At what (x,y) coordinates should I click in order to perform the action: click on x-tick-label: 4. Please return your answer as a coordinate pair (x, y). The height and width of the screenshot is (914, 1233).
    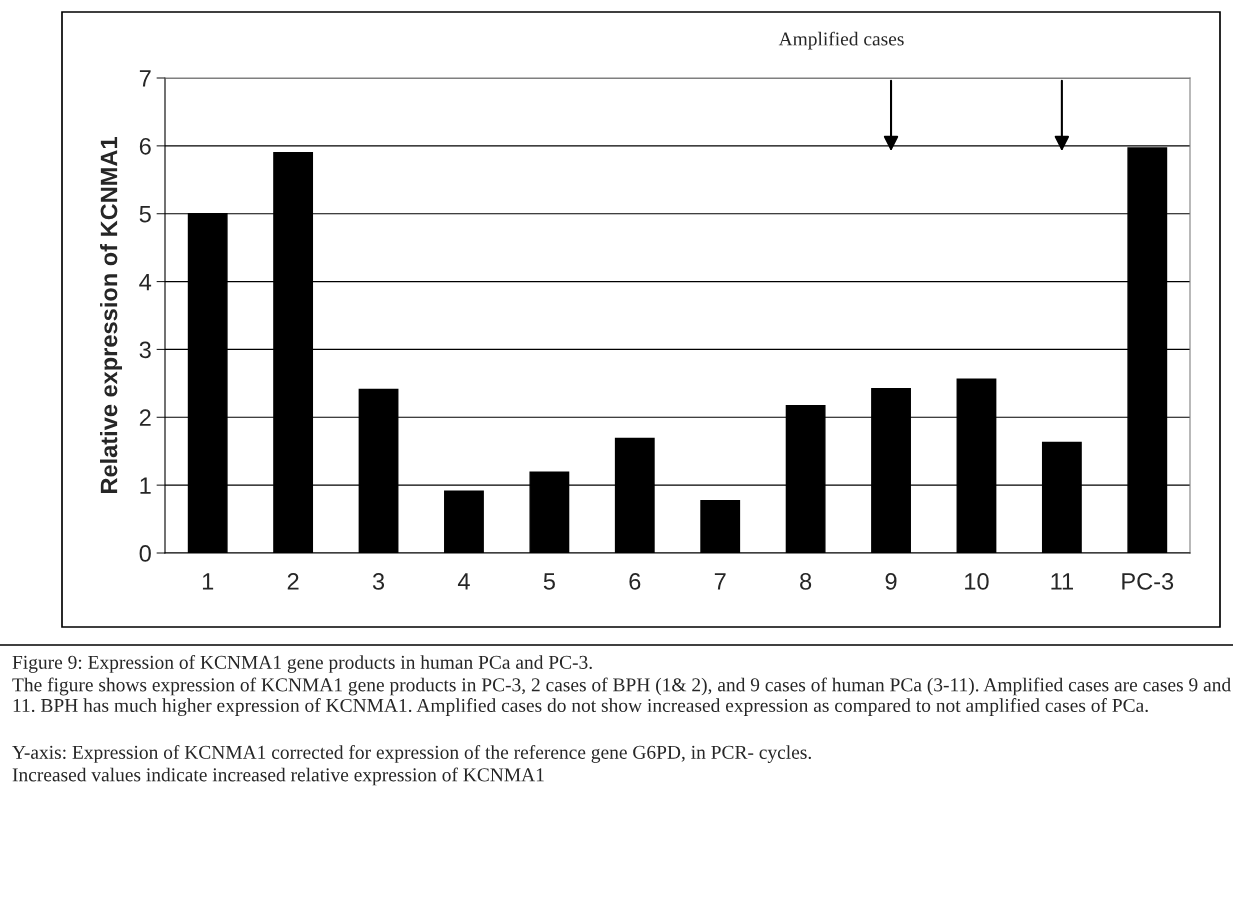
    Looking at the image, I should click on (463, 581).